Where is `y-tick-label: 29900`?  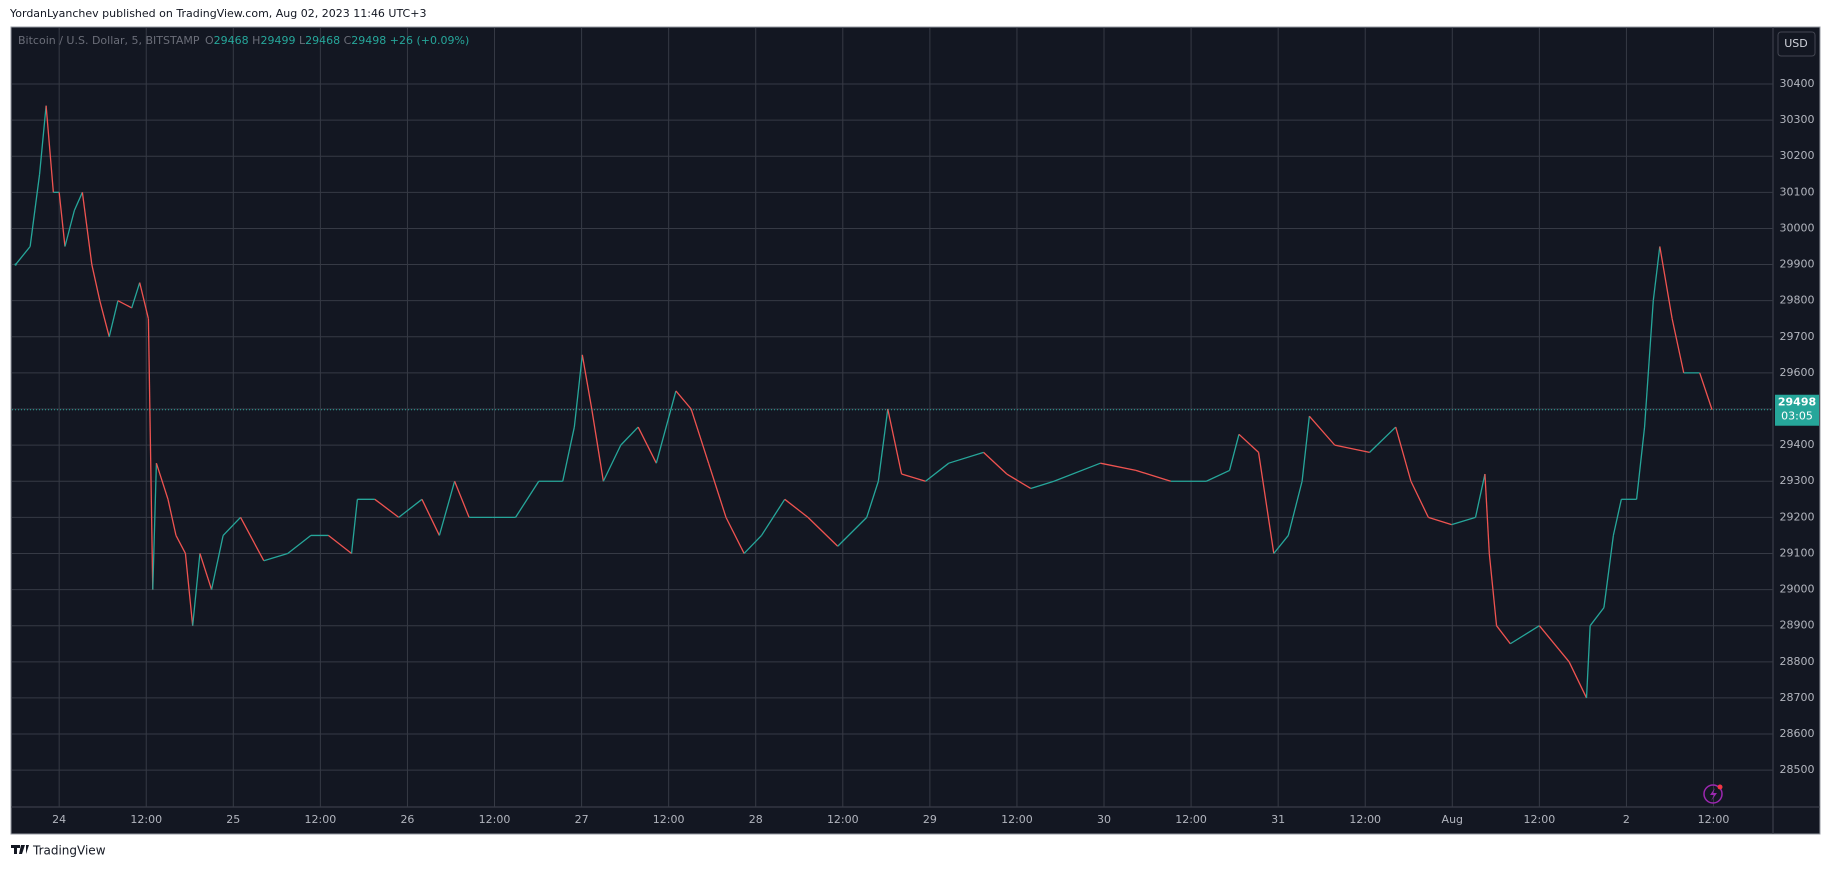
y-tick-label: 29900 is located at coordinates (1797, 264).